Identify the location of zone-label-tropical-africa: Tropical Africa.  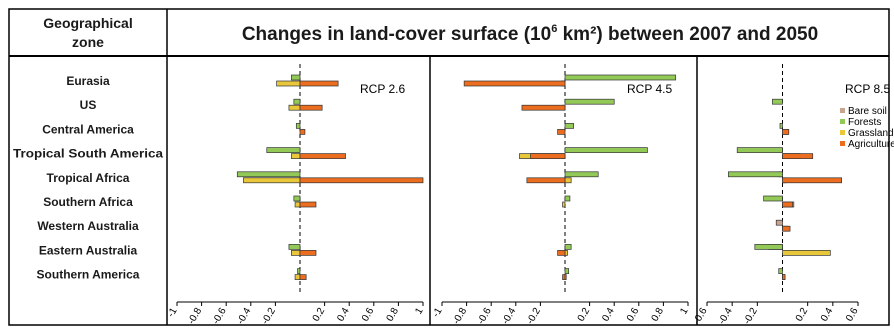
(88, 178).